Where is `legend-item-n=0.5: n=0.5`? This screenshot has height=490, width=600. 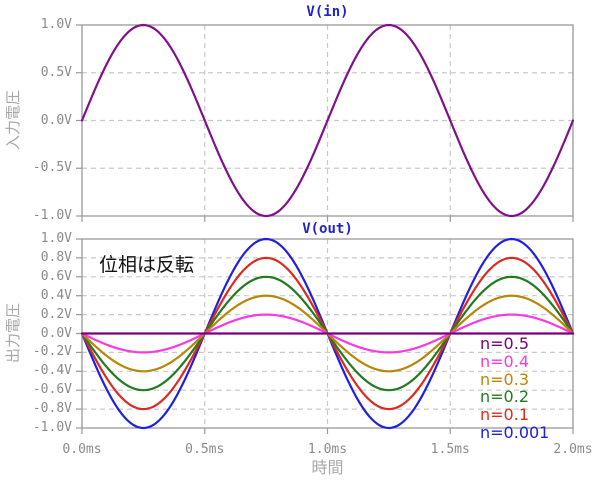
legend-item-n=0.5: n=0.5 is located at coordinates (504, 343).